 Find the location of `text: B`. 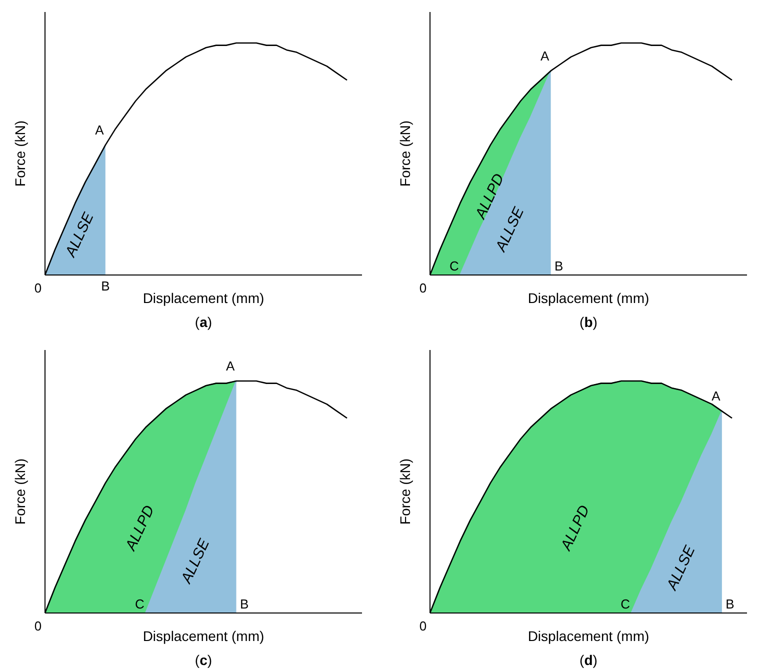

text: B is located at coordinates (105, 286).